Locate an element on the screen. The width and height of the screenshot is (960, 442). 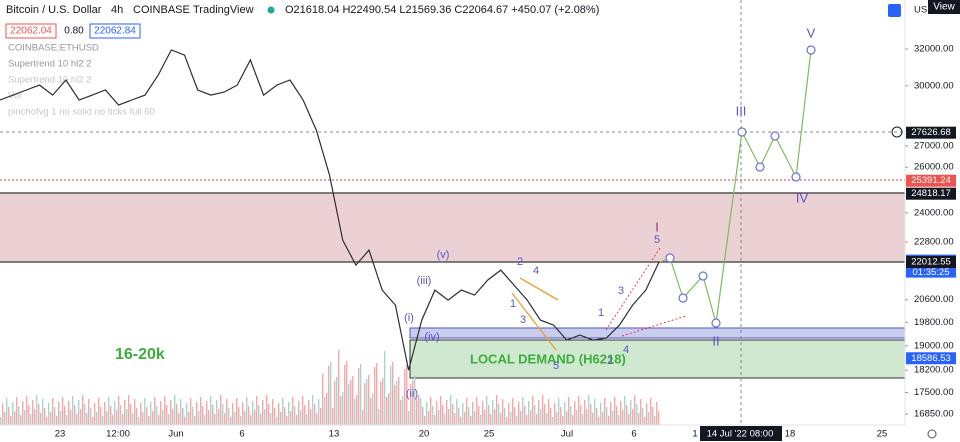
interval: 4h is located at coordinates (117, 10).